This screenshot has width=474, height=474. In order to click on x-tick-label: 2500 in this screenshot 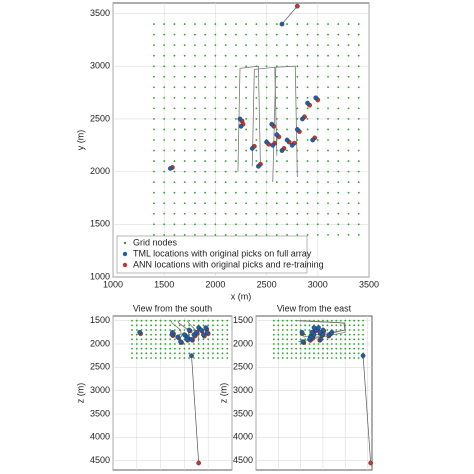, I will do `click(267, 284)`.